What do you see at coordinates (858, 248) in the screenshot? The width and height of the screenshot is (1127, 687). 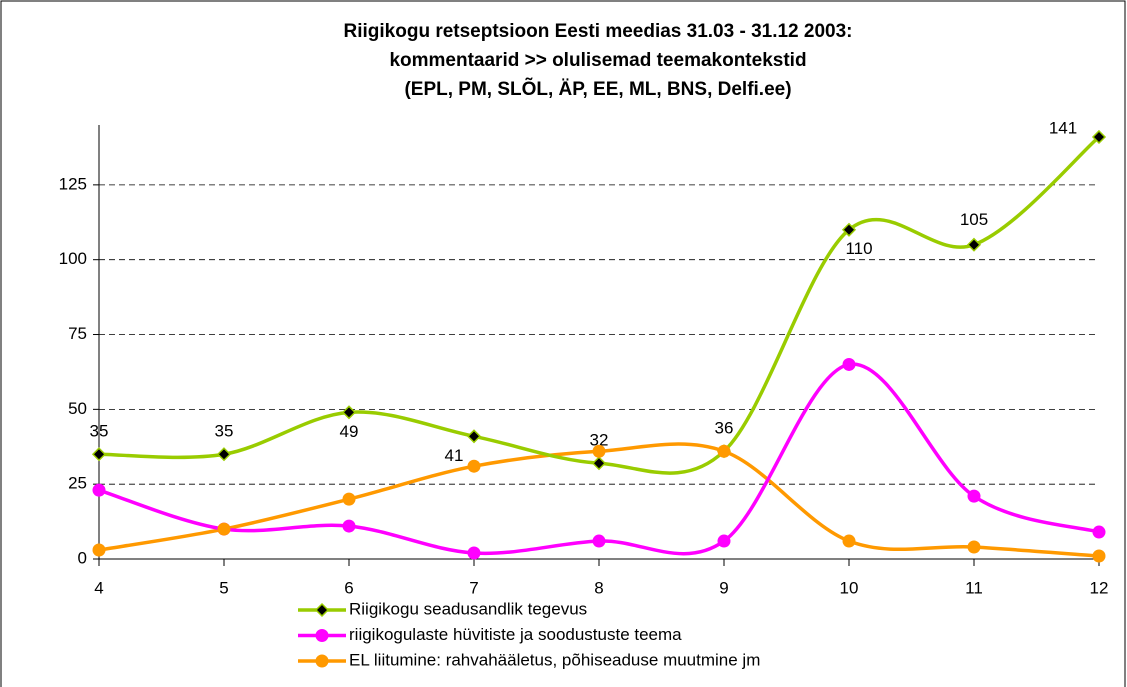 I see `data-label: 110` at bounding box center [858, 248].